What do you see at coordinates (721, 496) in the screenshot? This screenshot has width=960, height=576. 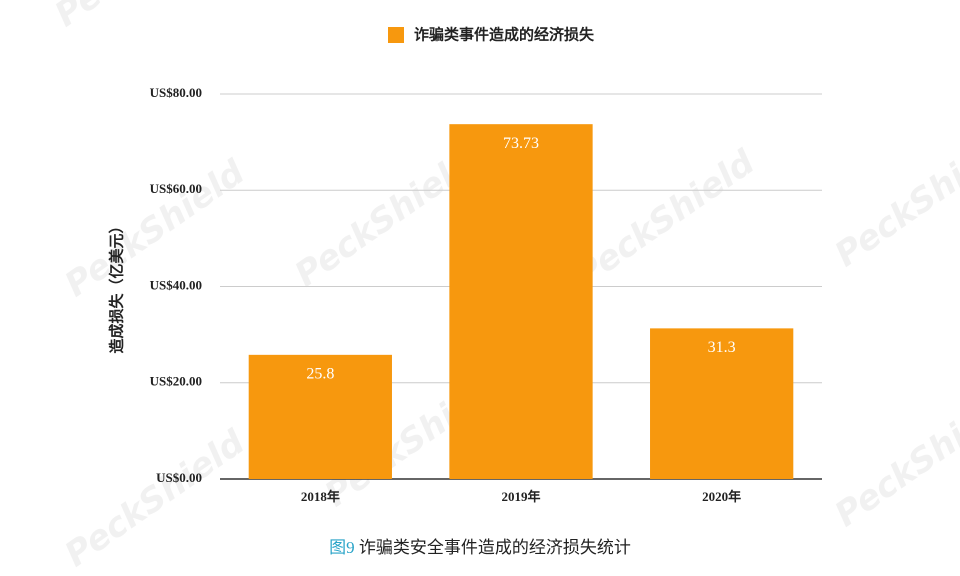 I see `x-tick-label: 2020年` at bounding box center [721, 496].